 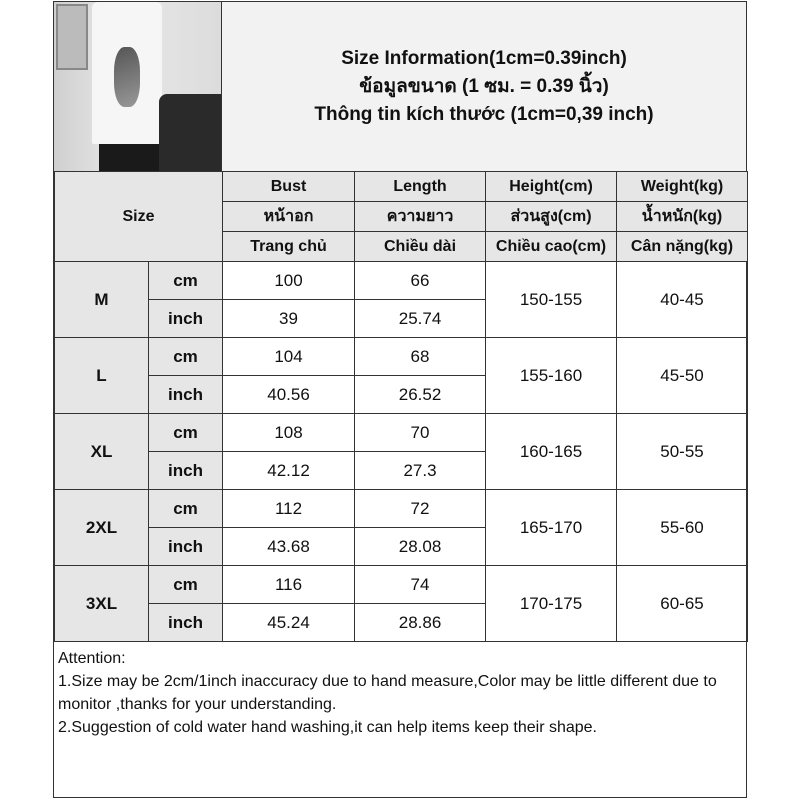 I want to click on length-inch: 28.86, so click(x=420, y=622).